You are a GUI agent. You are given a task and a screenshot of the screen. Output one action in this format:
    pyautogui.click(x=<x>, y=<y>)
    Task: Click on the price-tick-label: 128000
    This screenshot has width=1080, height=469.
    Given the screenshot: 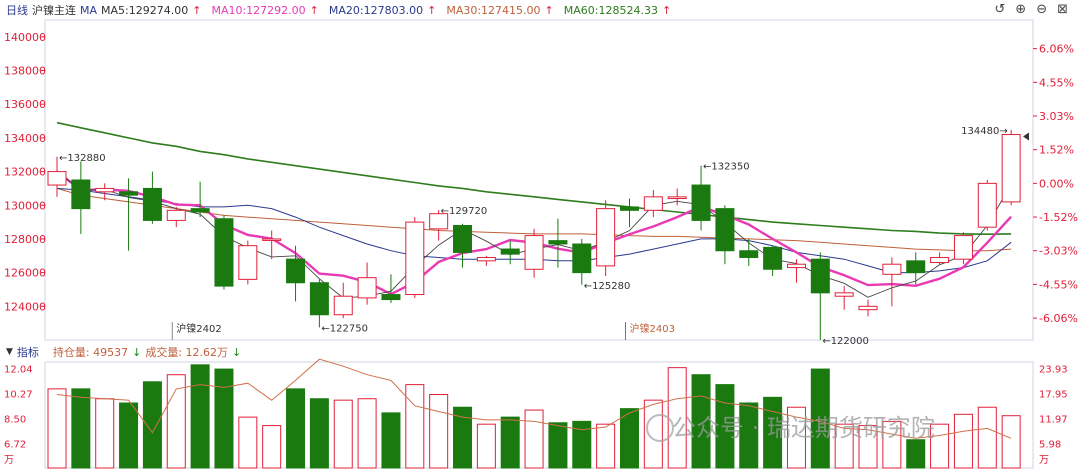 What is the action you would take?
    pyautogui.click(x=25, y=239)
    